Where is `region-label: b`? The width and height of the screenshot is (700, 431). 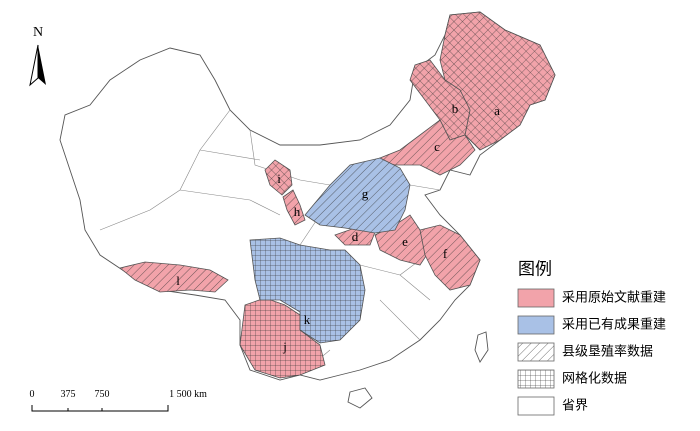
region-label: b is located at coordinates (455, 108).